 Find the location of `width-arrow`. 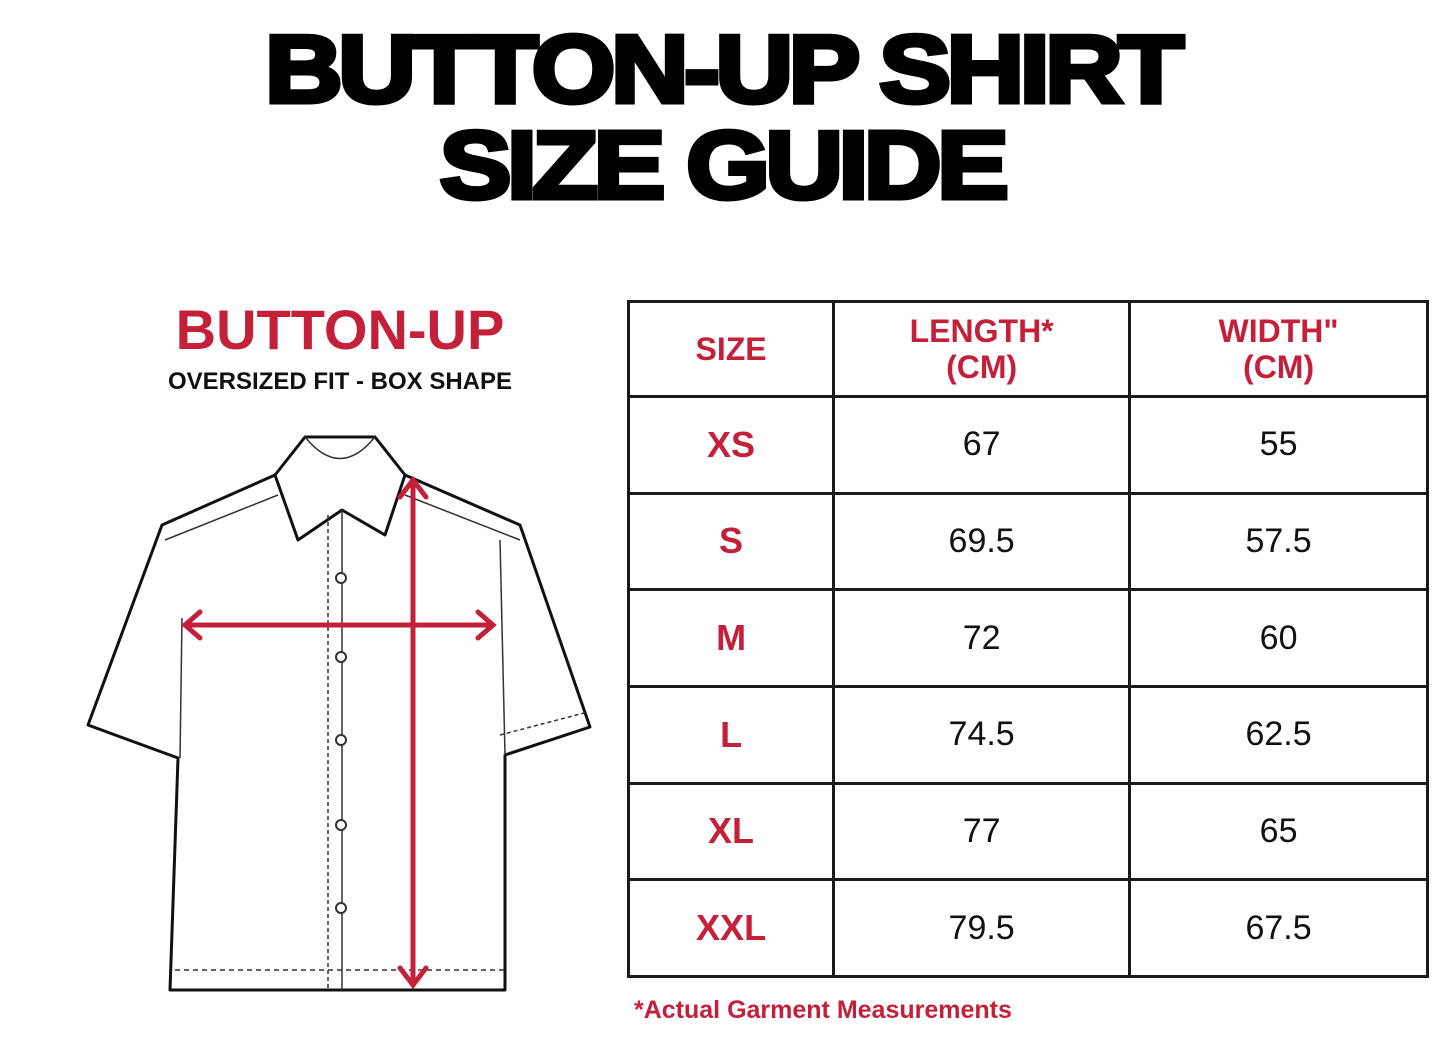

width-arrow is located at coordinates (339, 625).